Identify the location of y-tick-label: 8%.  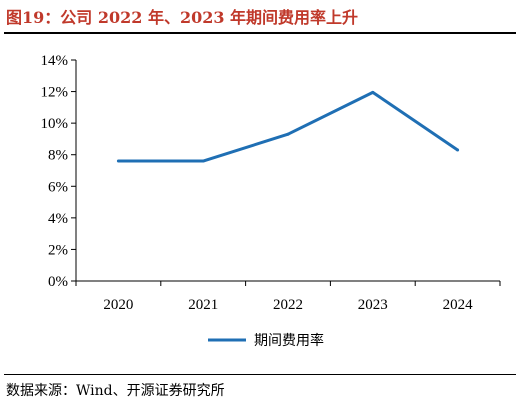
(58, 156).